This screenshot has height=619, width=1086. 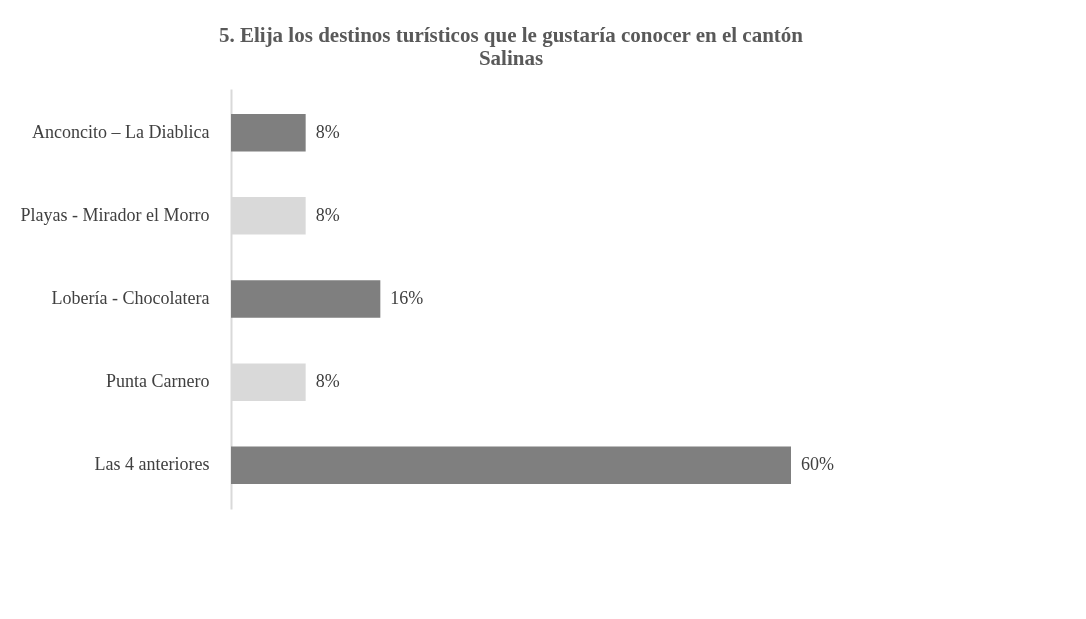 I want to click on y-tick-label: Punta Carnero, so click(x=158, y=381).